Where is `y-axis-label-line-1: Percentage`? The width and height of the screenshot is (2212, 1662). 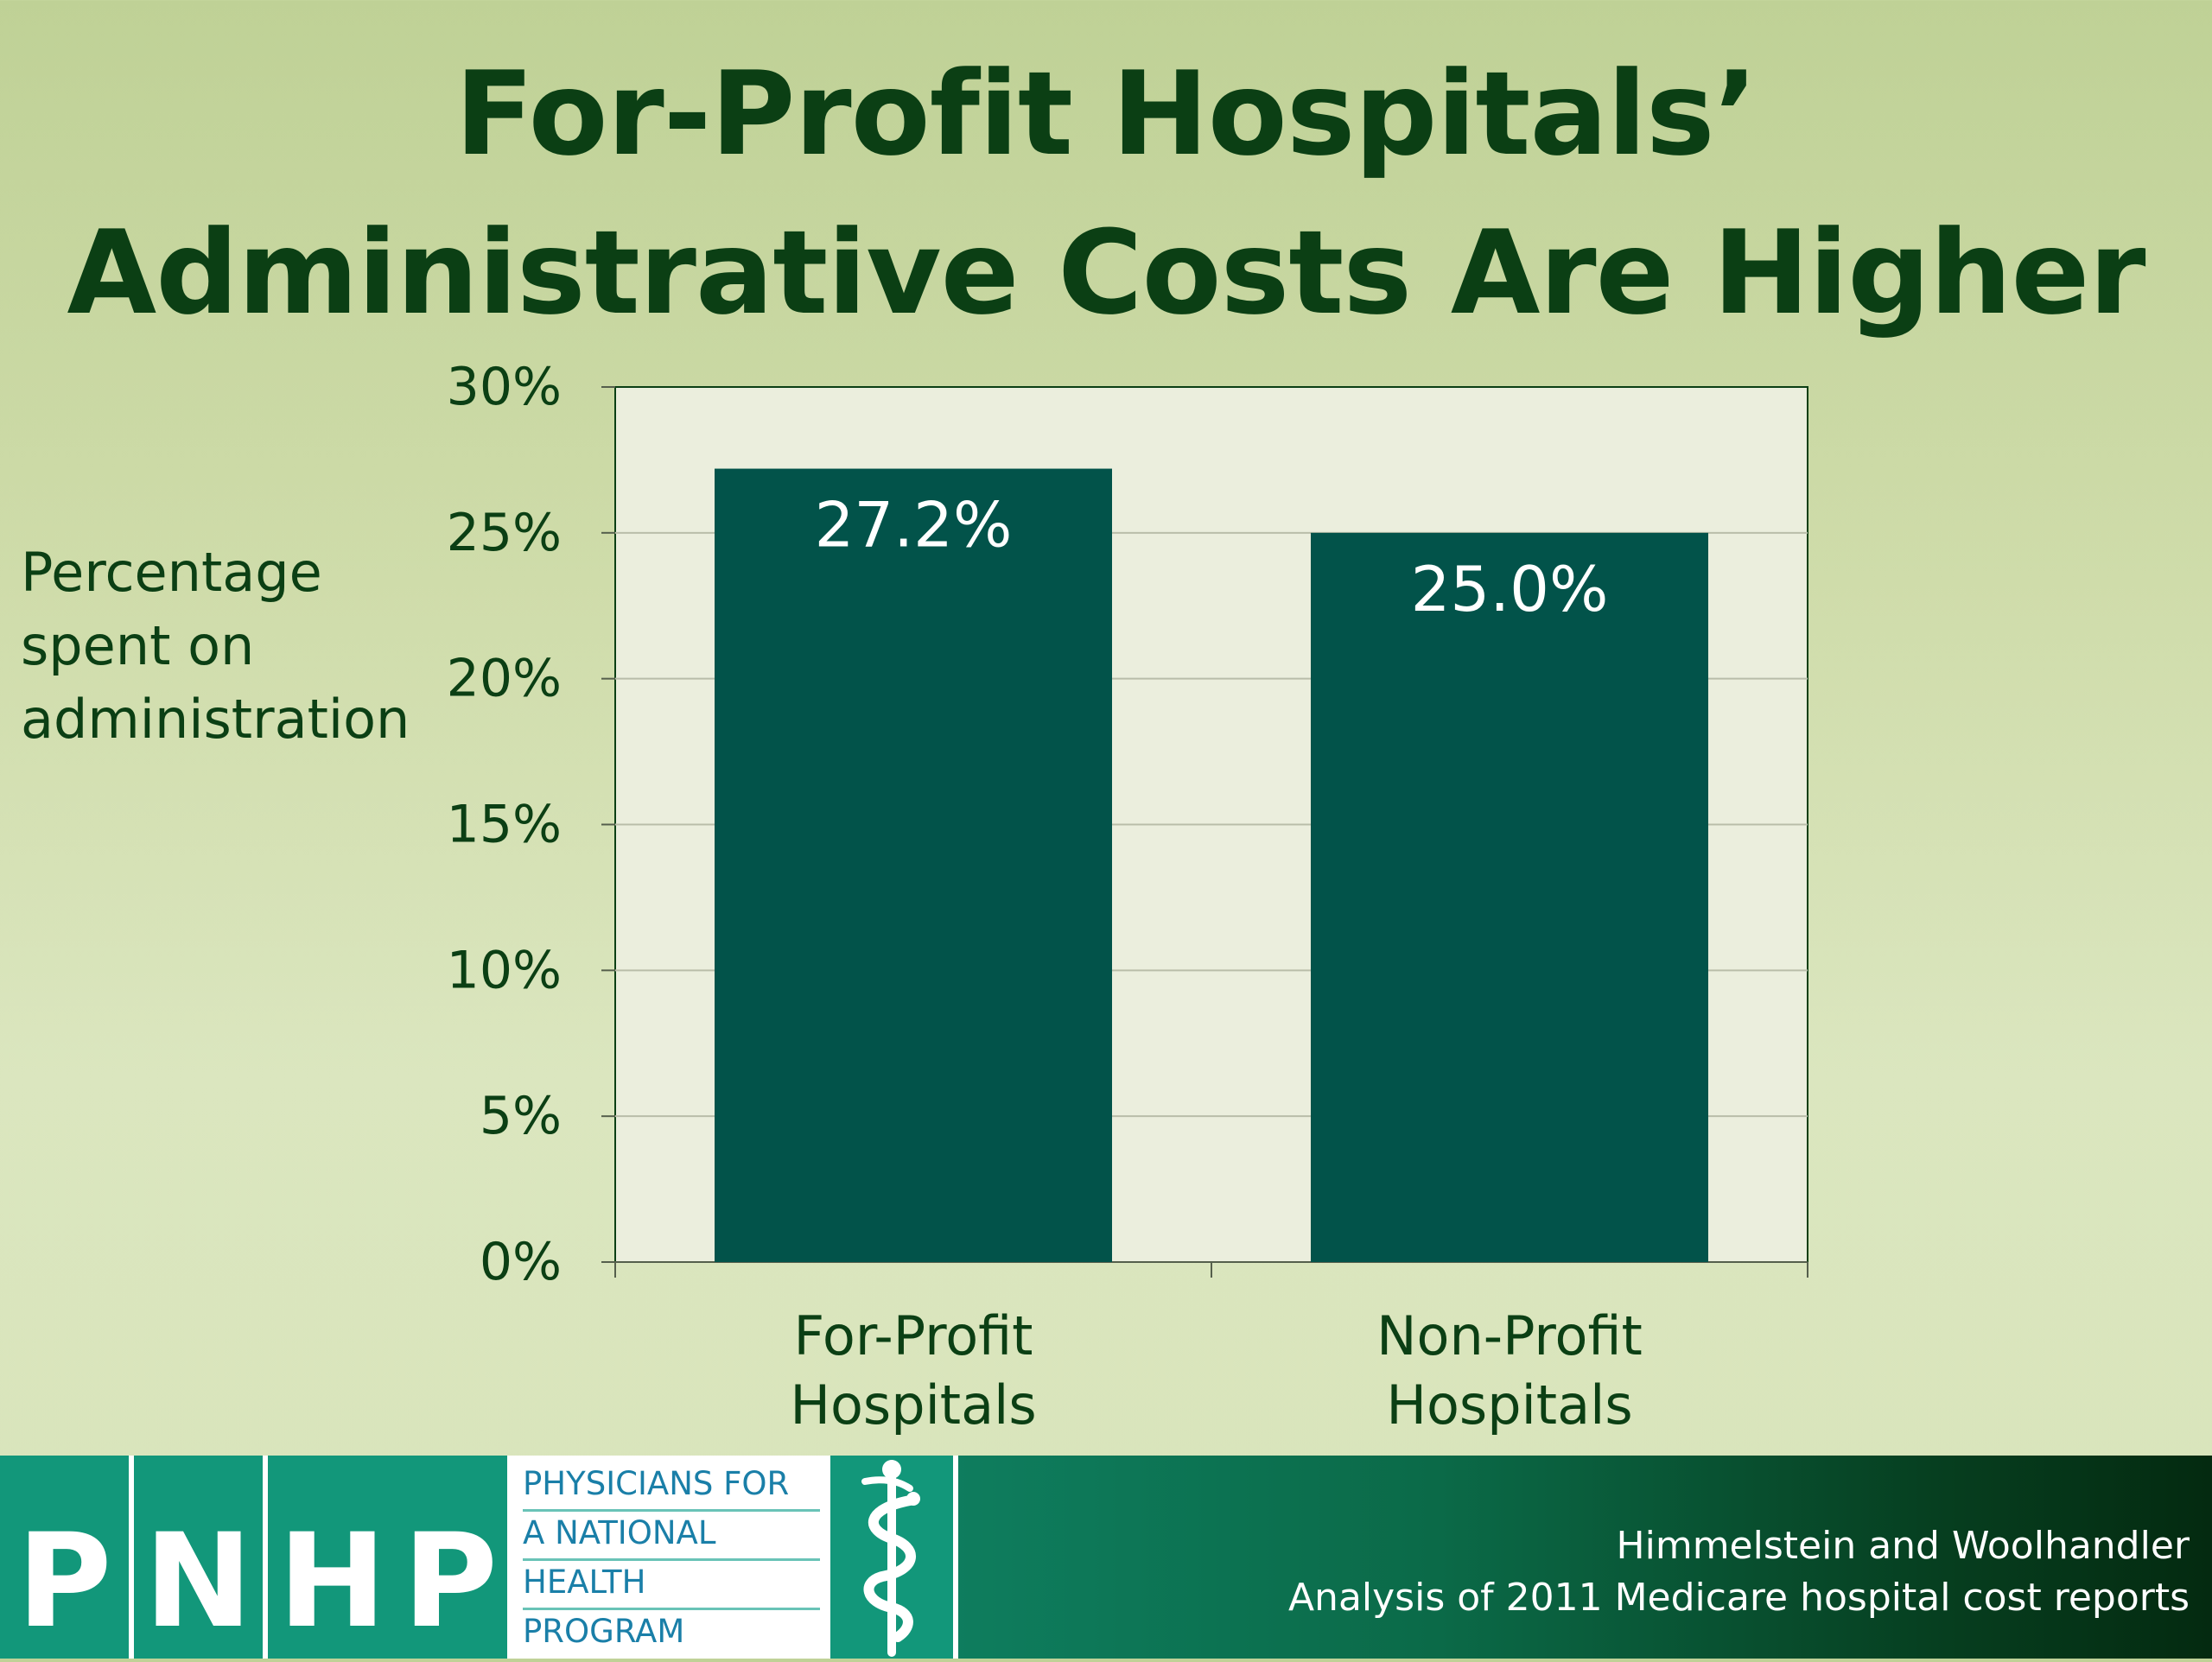 y-axis-label-line-1: Percentage is located at coordinates (171, 572).